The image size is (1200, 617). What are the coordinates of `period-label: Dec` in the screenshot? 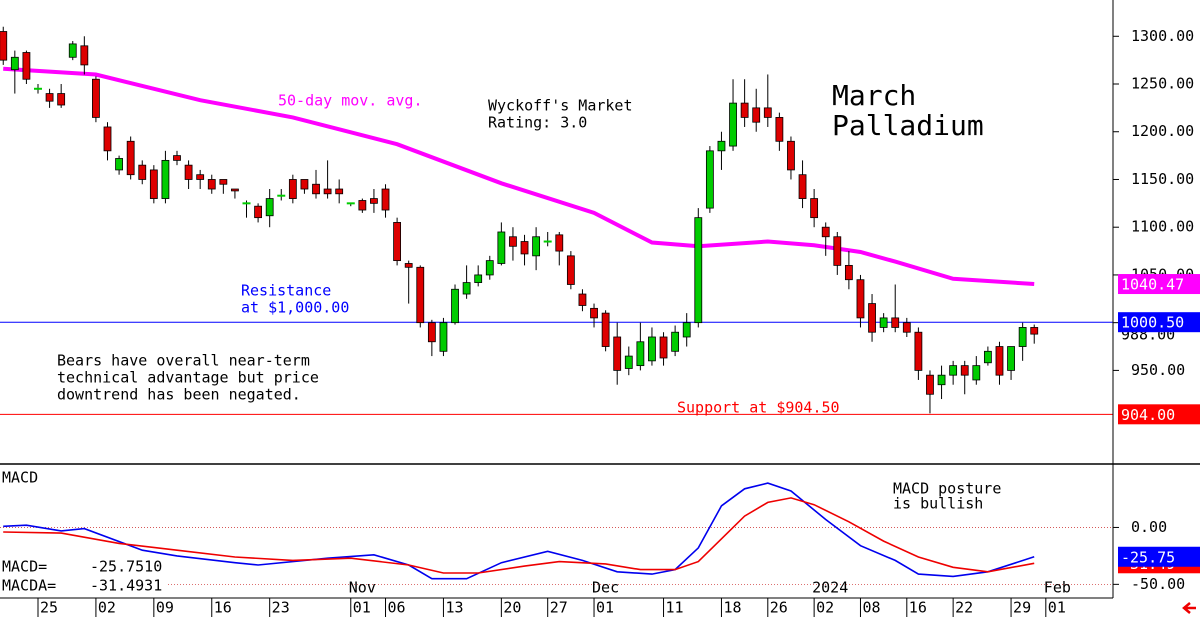 It's located at (605, 588).